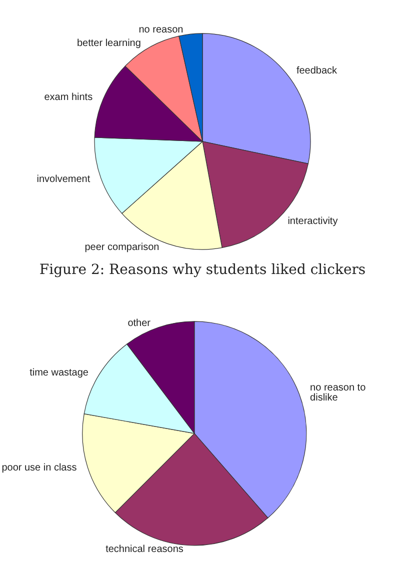 The height and width of the screenshot is (577, 405). What do you see at coordinates (140, 323) in the screenshot?
I see `slice-label: other` at bounding box center [140, 323].